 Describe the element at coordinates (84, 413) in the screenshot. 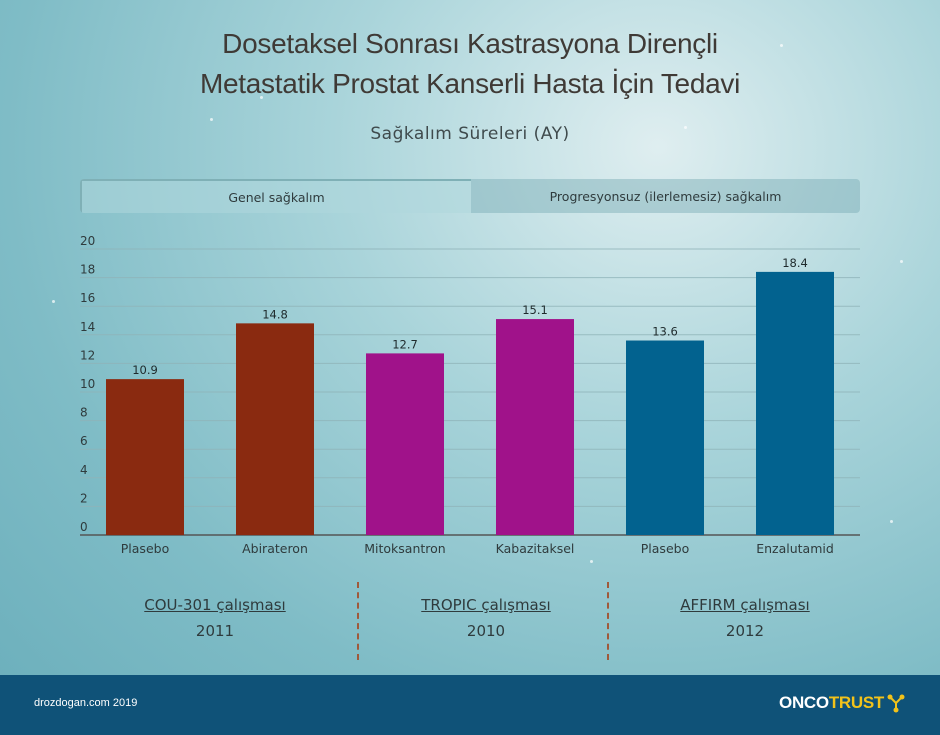

I see `y-tick-label: 8` at that location.